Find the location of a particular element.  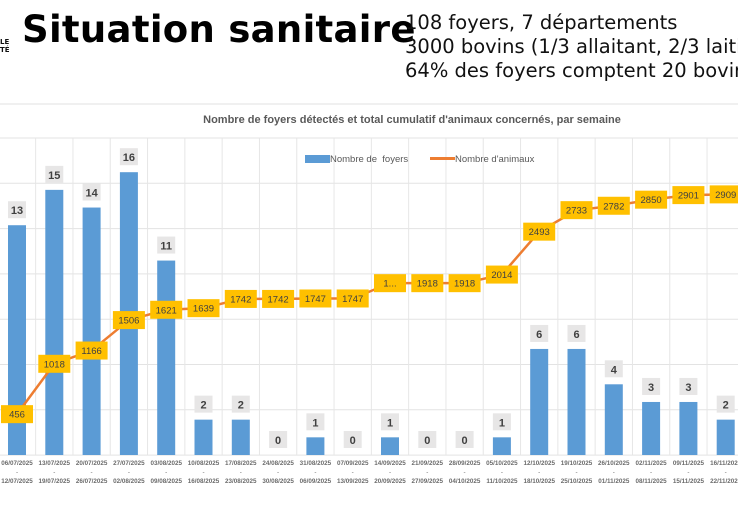

line-value-label: 1742 is located at coordinates (240, 299).